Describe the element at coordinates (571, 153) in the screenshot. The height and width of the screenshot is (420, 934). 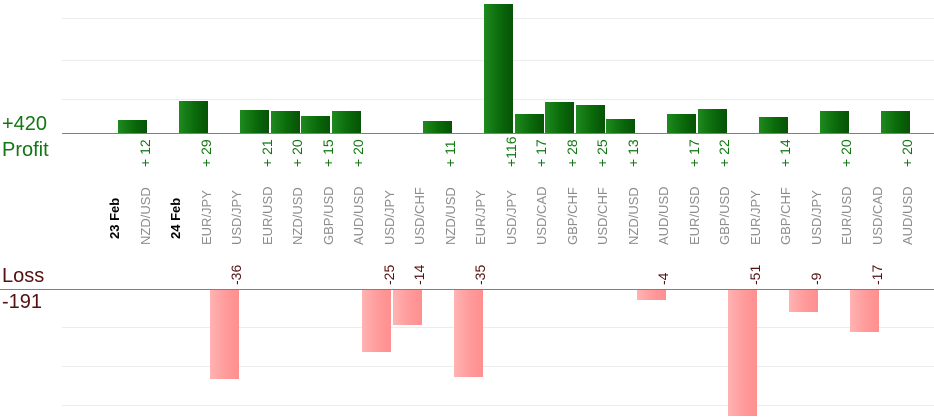
I see `profit-value-label: + 28` at that location.